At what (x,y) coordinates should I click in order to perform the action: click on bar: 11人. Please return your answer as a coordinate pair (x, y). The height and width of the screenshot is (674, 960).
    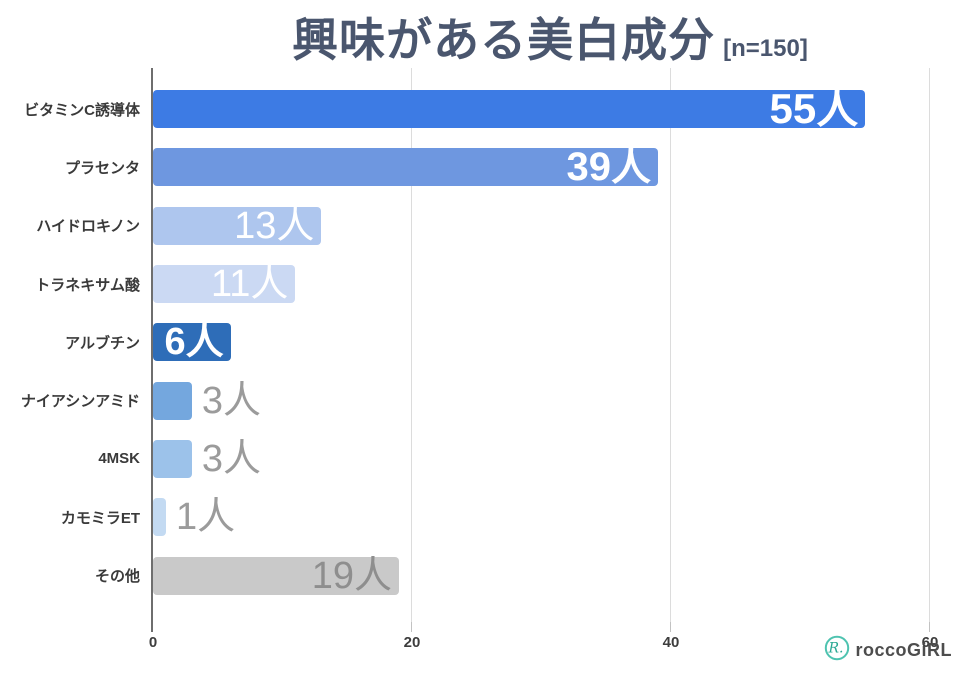
    Looking at the image, I should click on (224, 284).